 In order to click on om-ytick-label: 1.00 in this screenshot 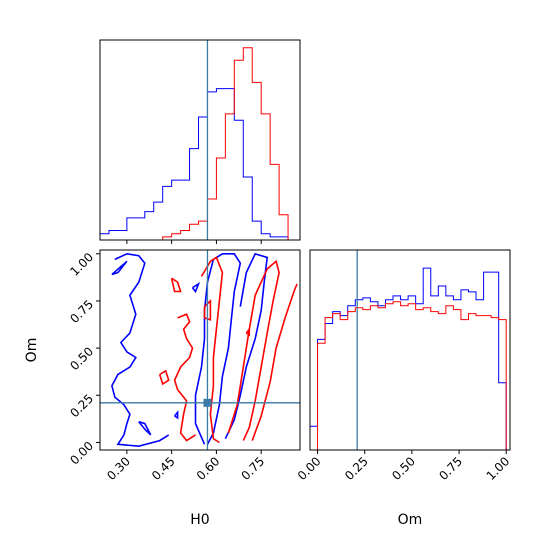, I will do `click(81, 264)`.